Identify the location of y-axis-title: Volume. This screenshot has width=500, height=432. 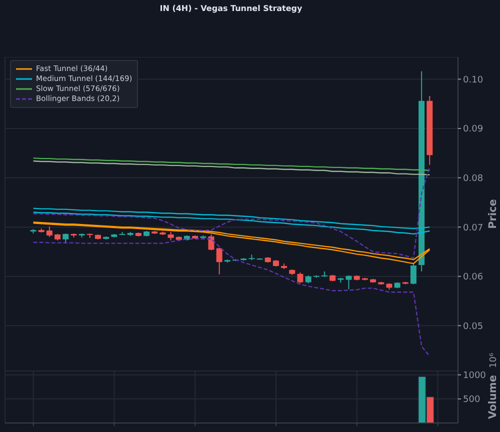
(493, 397).